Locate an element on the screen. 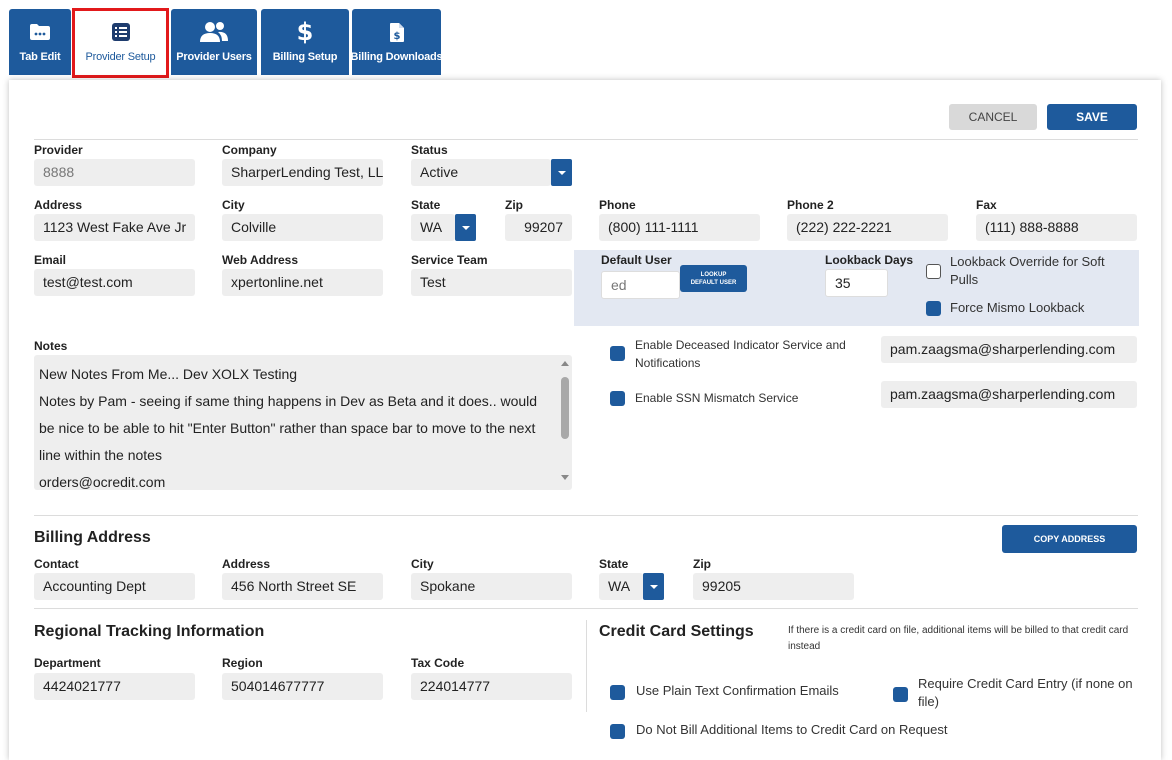 This screenshot has width=1172, height=760. save-label: SAVE is located at coordinates (1092, 117).